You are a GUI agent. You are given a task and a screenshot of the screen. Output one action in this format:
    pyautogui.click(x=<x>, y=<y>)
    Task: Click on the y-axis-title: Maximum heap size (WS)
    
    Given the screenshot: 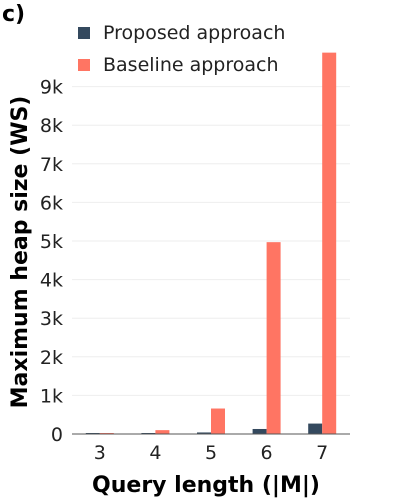 What is the action you would take?
    pyautogui.click(x=20, y=252)
    